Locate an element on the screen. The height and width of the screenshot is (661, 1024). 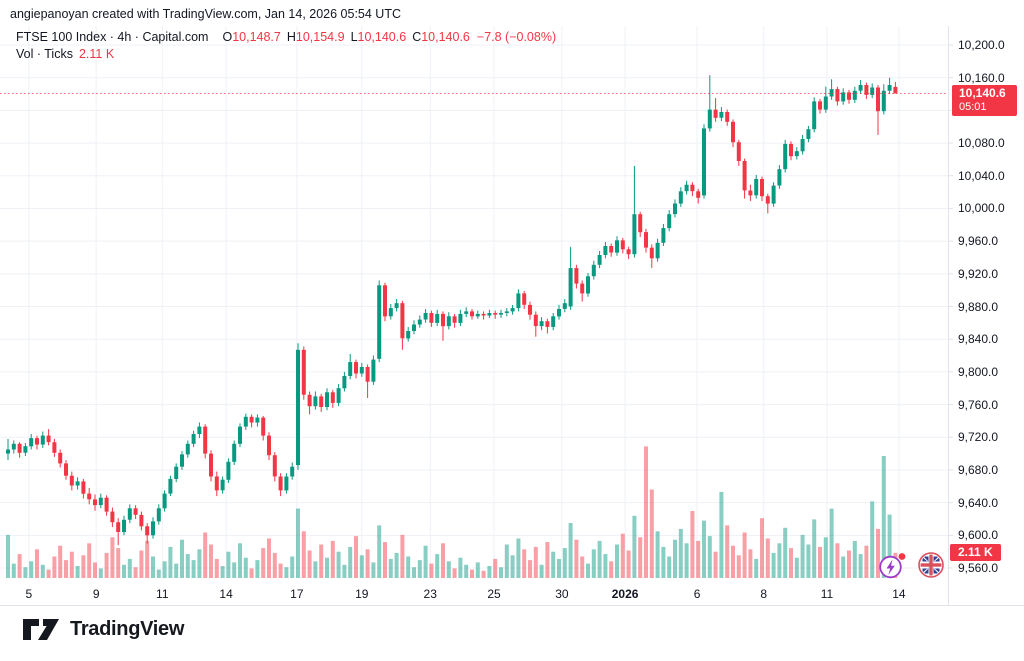
price-tick-label: 9,960.0 is located at coordinates (978, 241).